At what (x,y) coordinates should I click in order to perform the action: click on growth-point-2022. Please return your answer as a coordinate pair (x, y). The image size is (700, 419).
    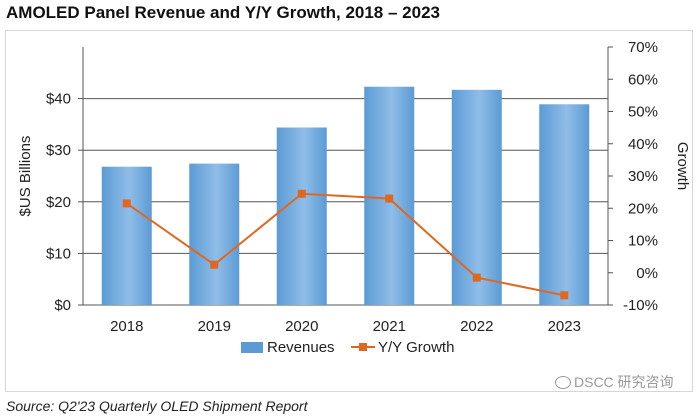
    Looking at the image, I should click on (476, 277).